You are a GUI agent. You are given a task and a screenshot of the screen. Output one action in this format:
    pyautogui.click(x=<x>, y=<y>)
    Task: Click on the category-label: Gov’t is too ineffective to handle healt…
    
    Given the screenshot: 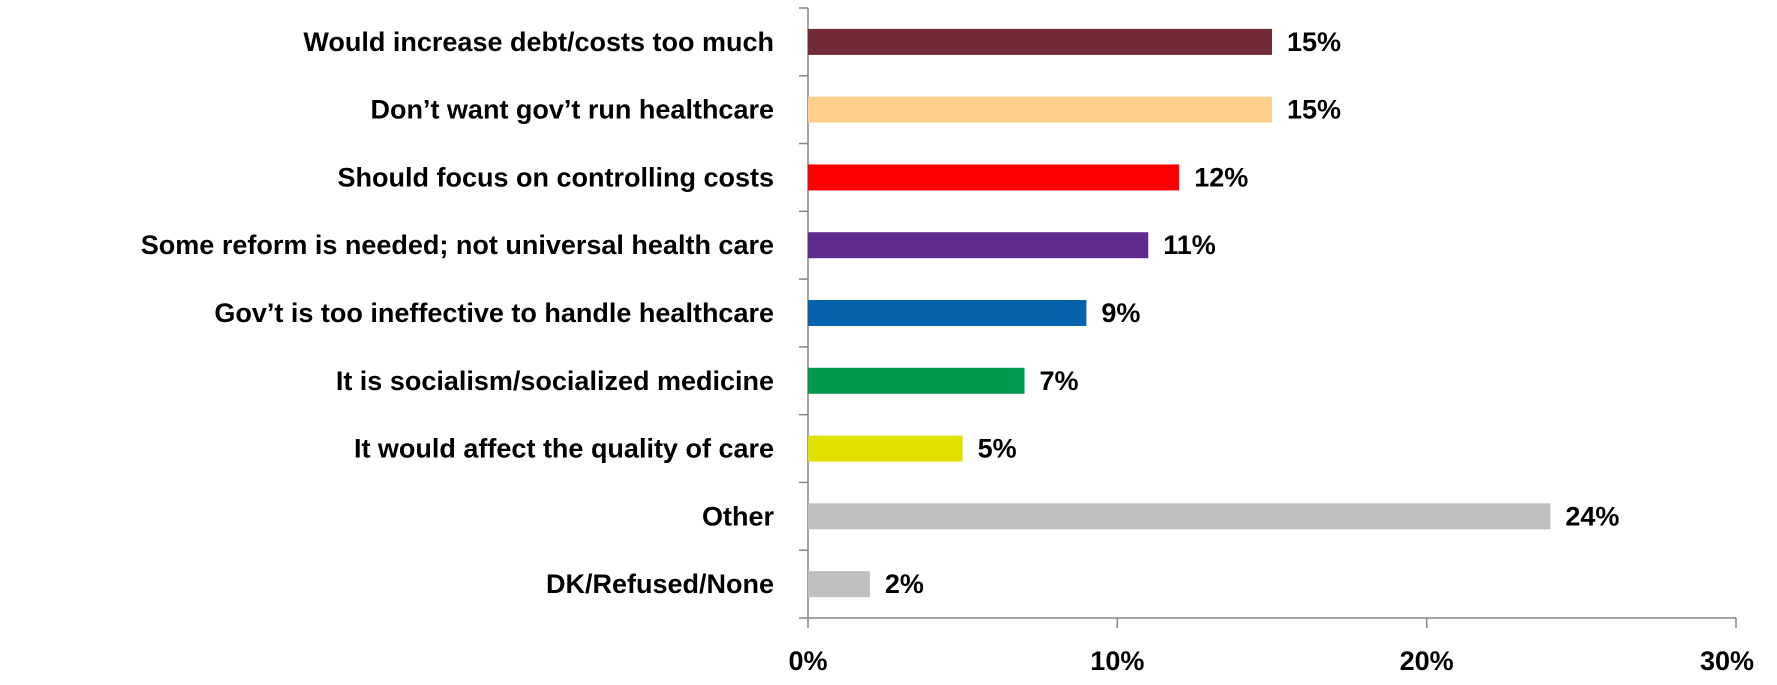 What is the action you would take?
    pyautogui.click(x=494, y=313)
    